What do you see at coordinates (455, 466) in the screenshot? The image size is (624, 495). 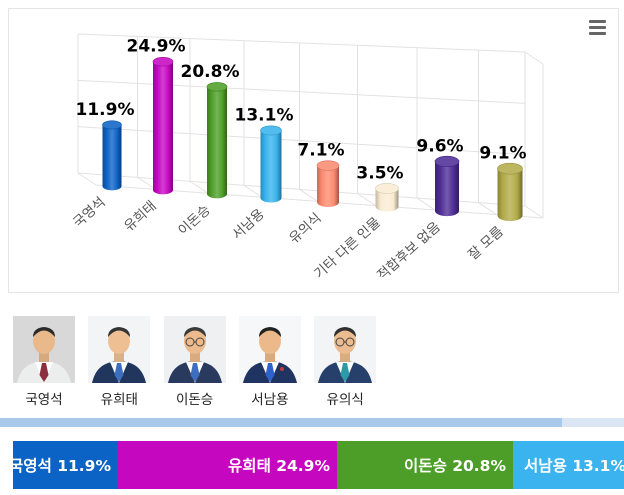 I see `result-segment-label: 이돈승 20.8%` at bounding box center [455, 466].